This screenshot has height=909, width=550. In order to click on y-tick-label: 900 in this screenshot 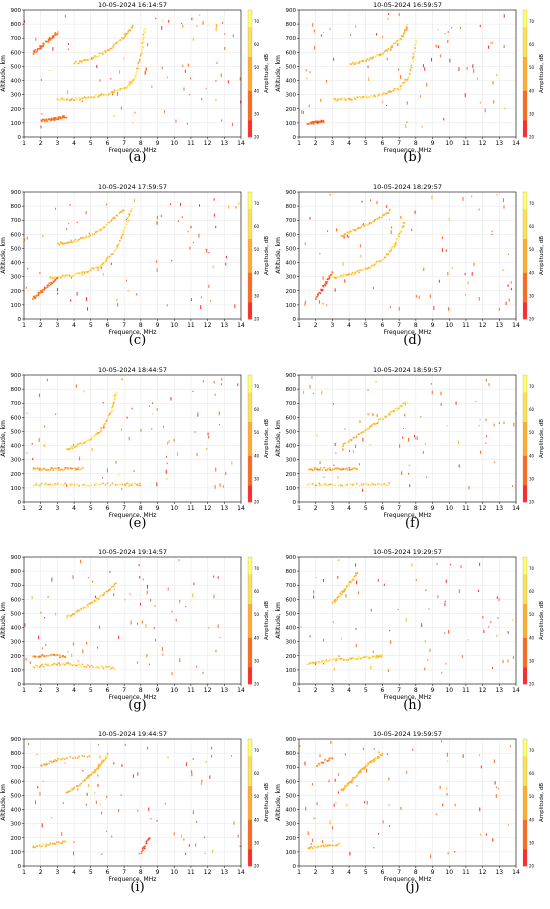, I will do `click(291, 740)`.